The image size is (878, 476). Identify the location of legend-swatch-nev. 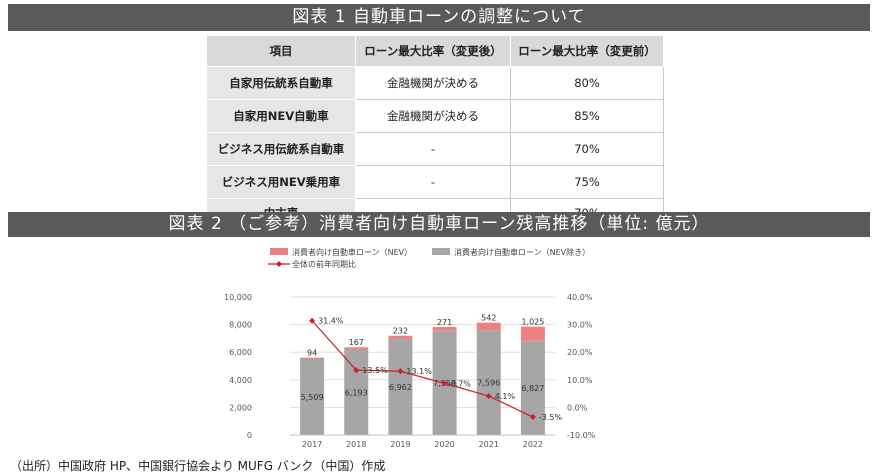
(279, 251).